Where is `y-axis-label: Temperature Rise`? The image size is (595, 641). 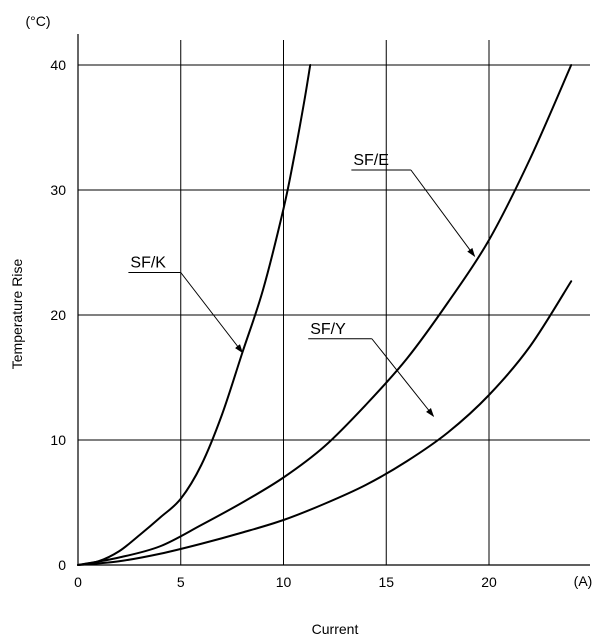 y-axis-label: Temperature Rise is located at coordinates (17, 314).